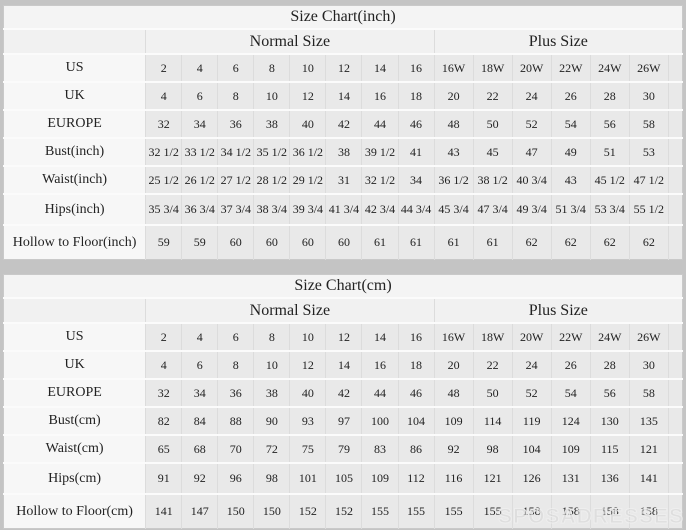 This screenshot has width=686, height=530. What do you see at coordinates (416, 151) in the screenshot?
I see `size-value: 41` at bounding box center [416, 151].